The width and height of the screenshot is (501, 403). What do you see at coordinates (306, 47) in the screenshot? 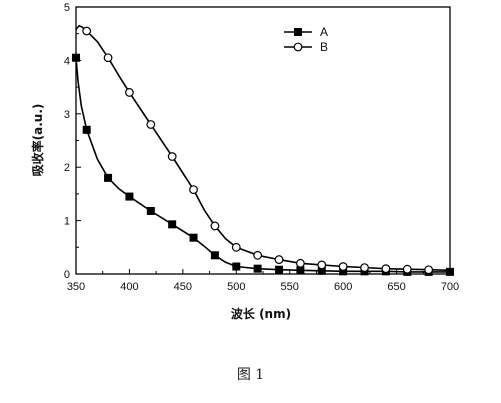
I see `legend-item-b: B` at bounding box center [306, 47].